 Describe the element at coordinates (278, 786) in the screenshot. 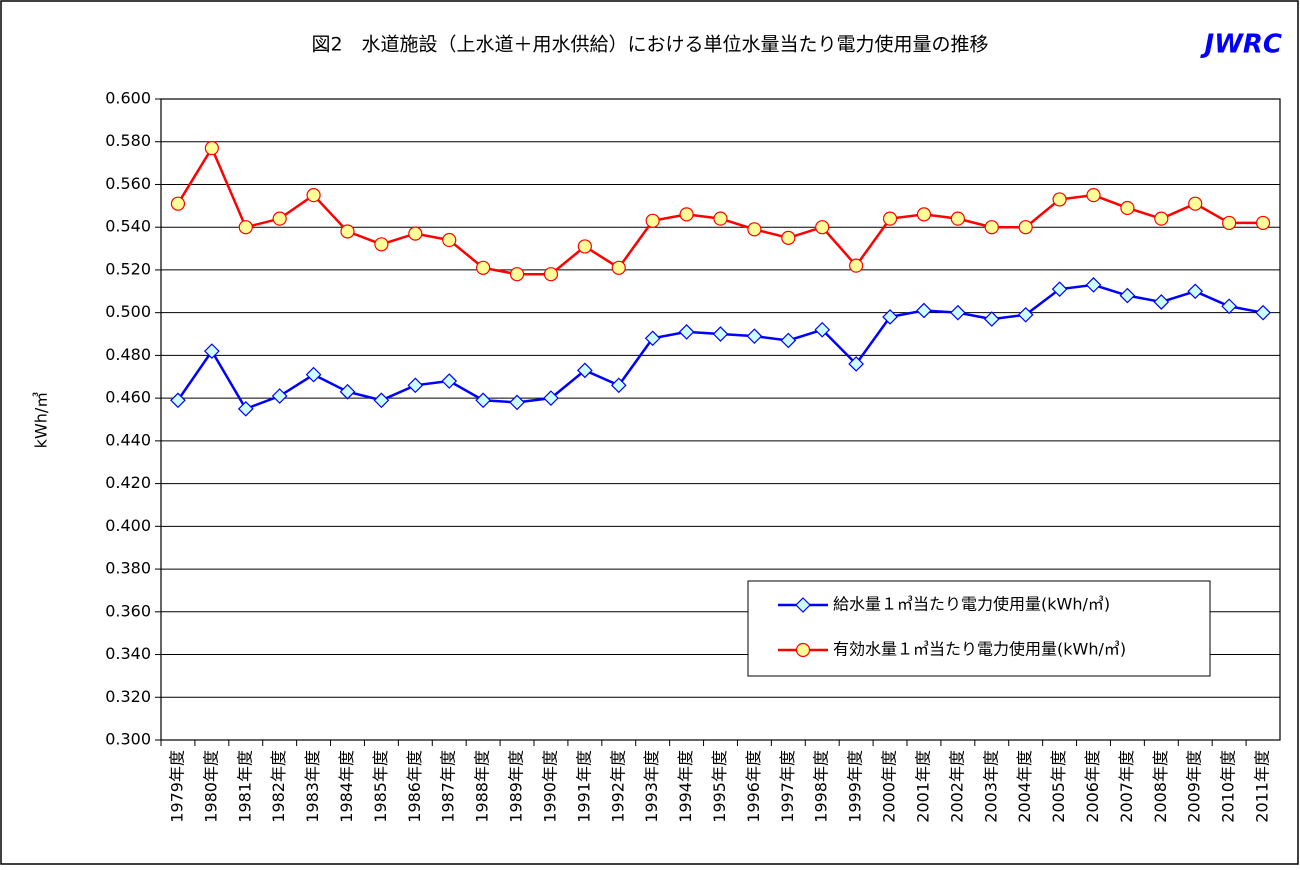

I see `x-tick-label: 1982年度` at that location.